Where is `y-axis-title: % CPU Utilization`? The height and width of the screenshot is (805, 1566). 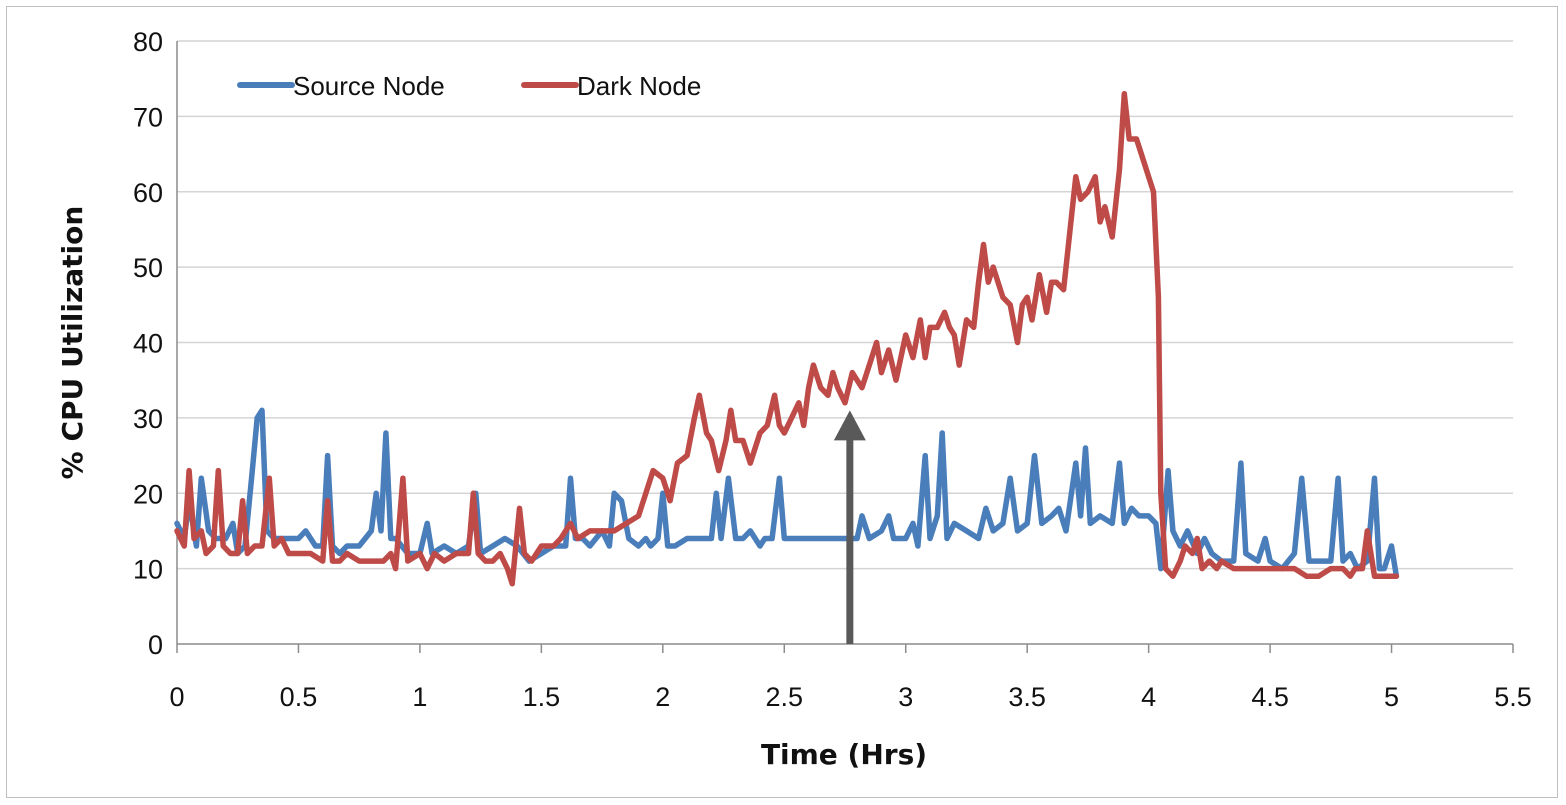
y-axis-title: % CPU Utilization is located at coordinates (72, 343).